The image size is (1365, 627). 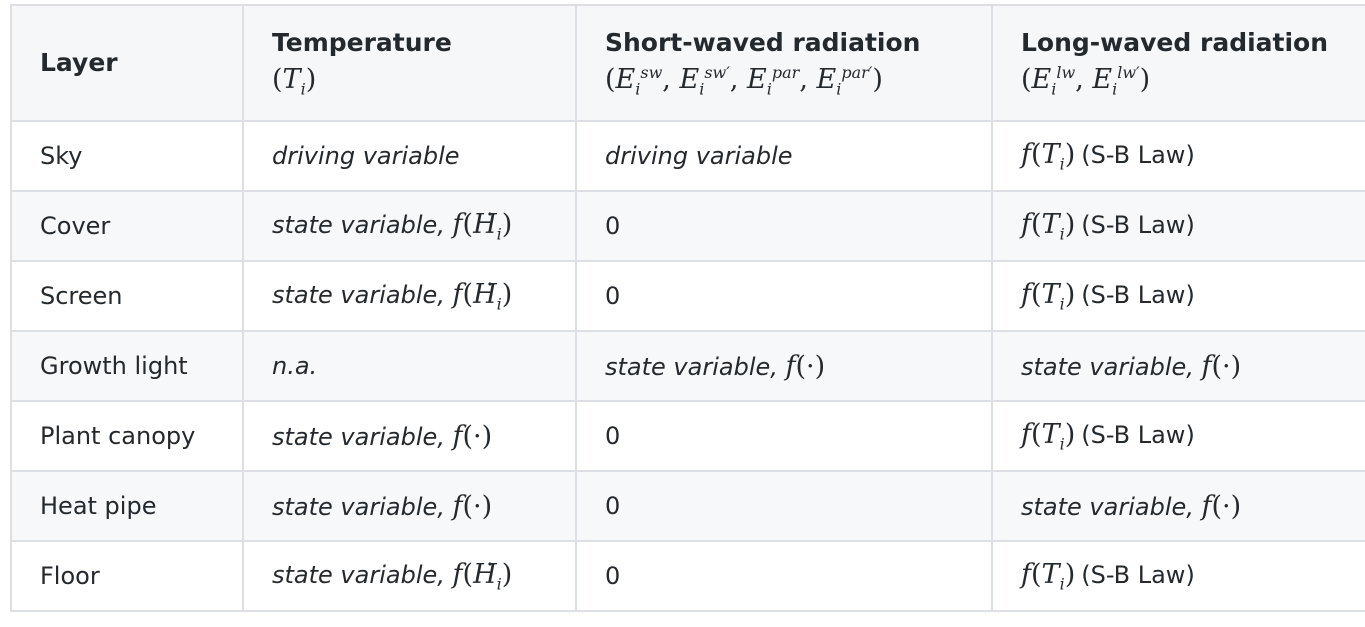 I want to click on cell-temperature: n.a., so click(x=409, y=366).